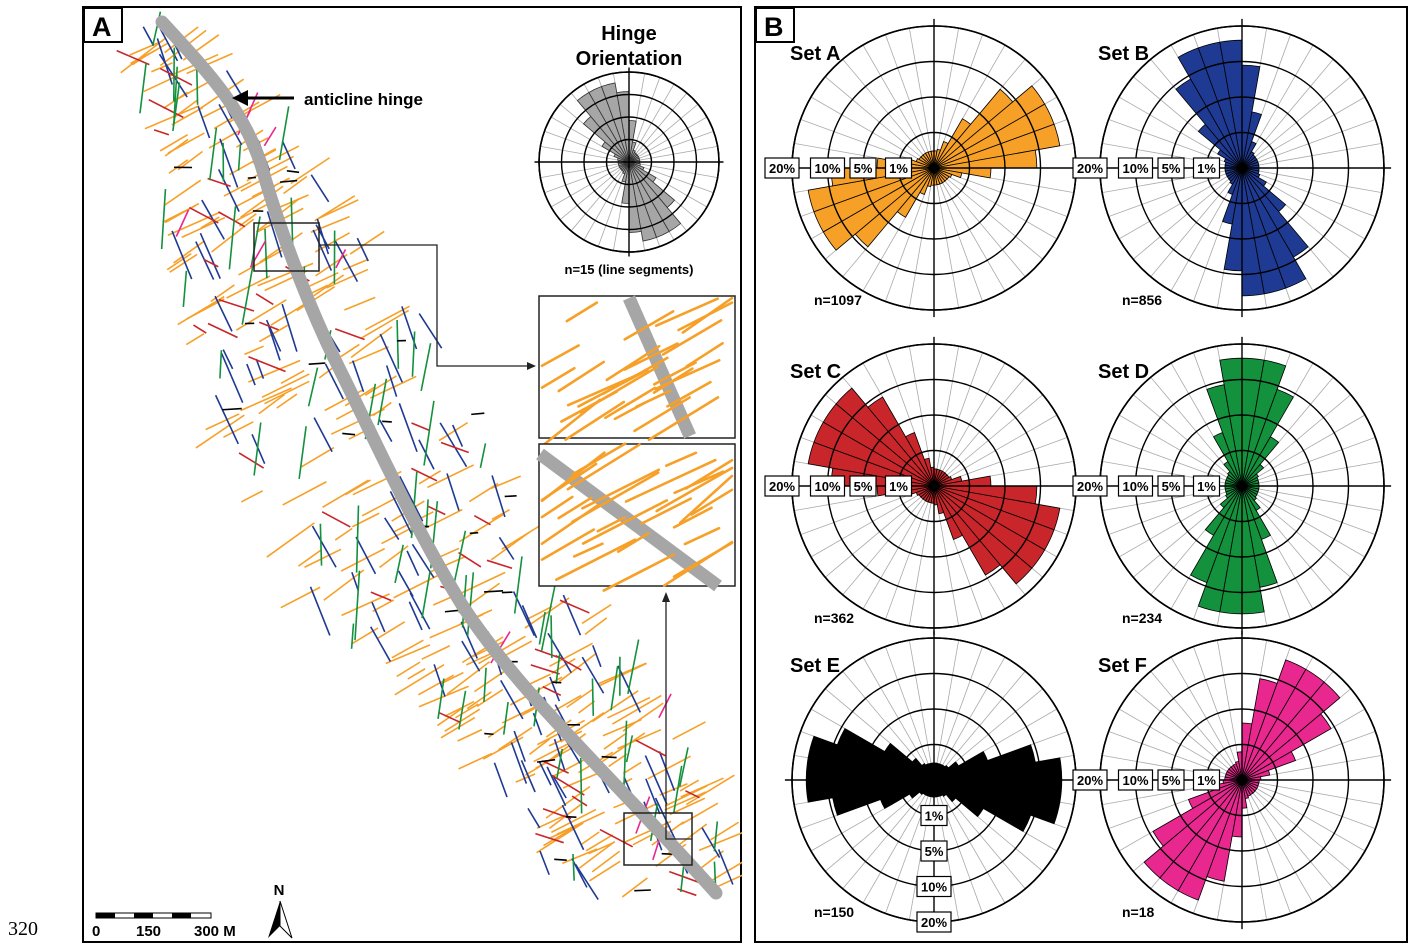  I want to click on rose-count-label: n=18, so click(1138, 912).